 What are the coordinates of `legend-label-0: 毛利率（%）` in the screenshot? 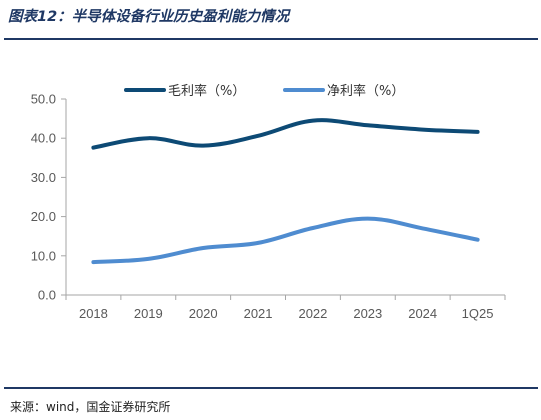 It's located at (206, 91).